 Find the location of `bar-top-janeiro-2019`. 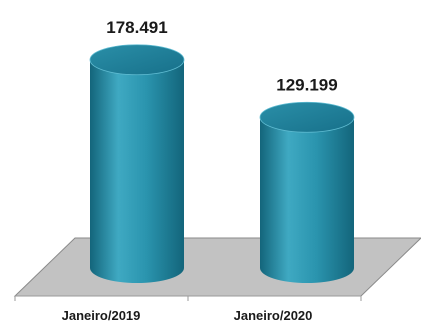

bar-top-janeiro-2019 is located at coordinates (137, 60).